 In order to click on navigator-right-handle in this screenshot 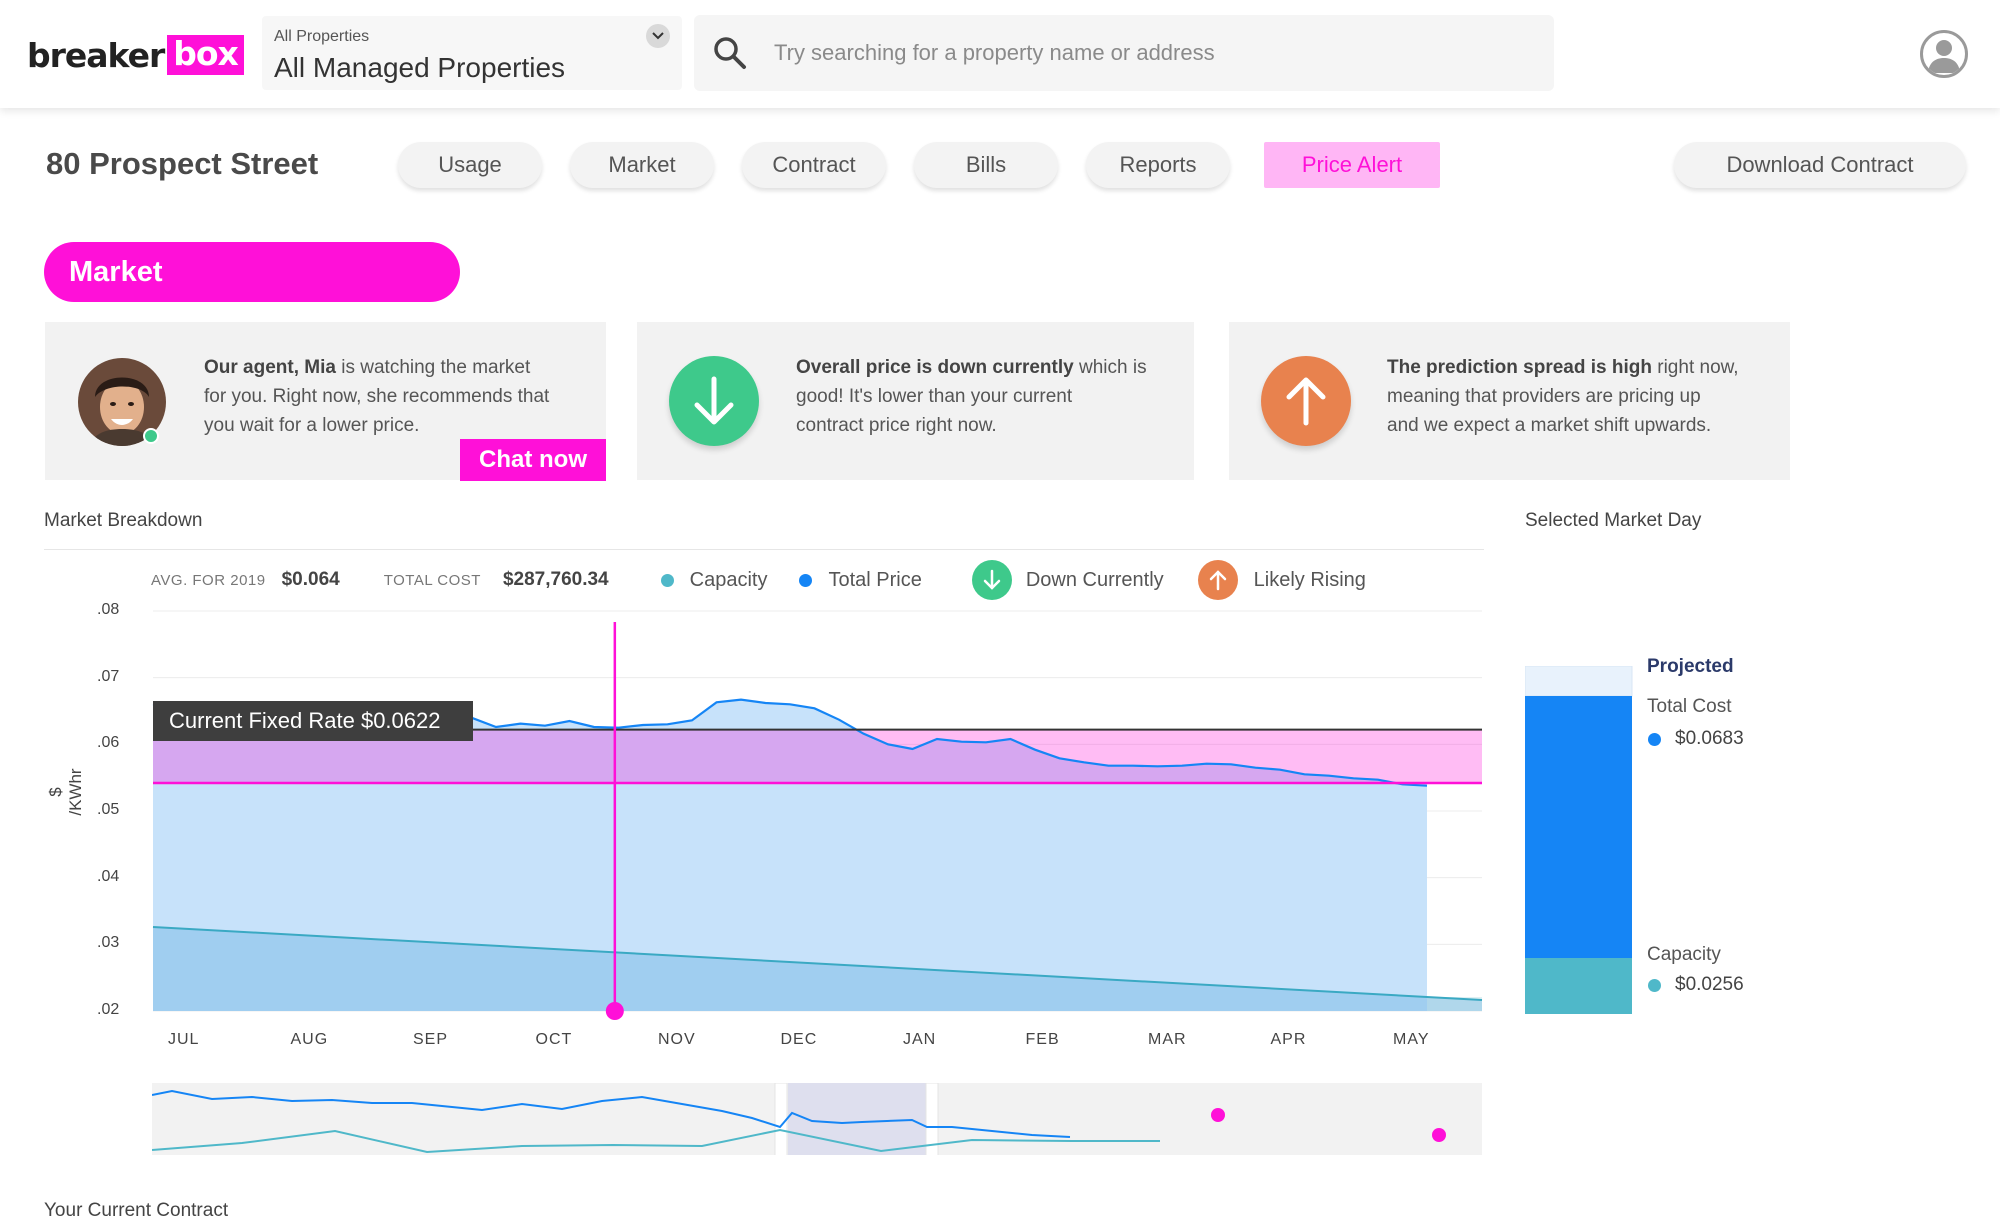, I will do `click(932, 1119)`.